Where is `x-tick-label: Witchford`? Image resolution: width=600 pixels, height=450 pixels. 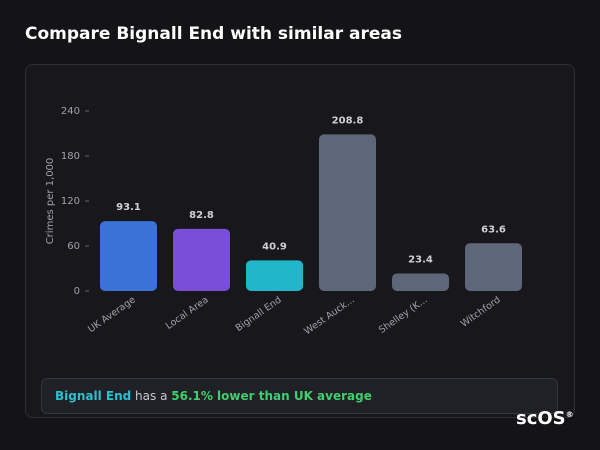 x-tick-label: Witchford is located at coordinates (481, 311).